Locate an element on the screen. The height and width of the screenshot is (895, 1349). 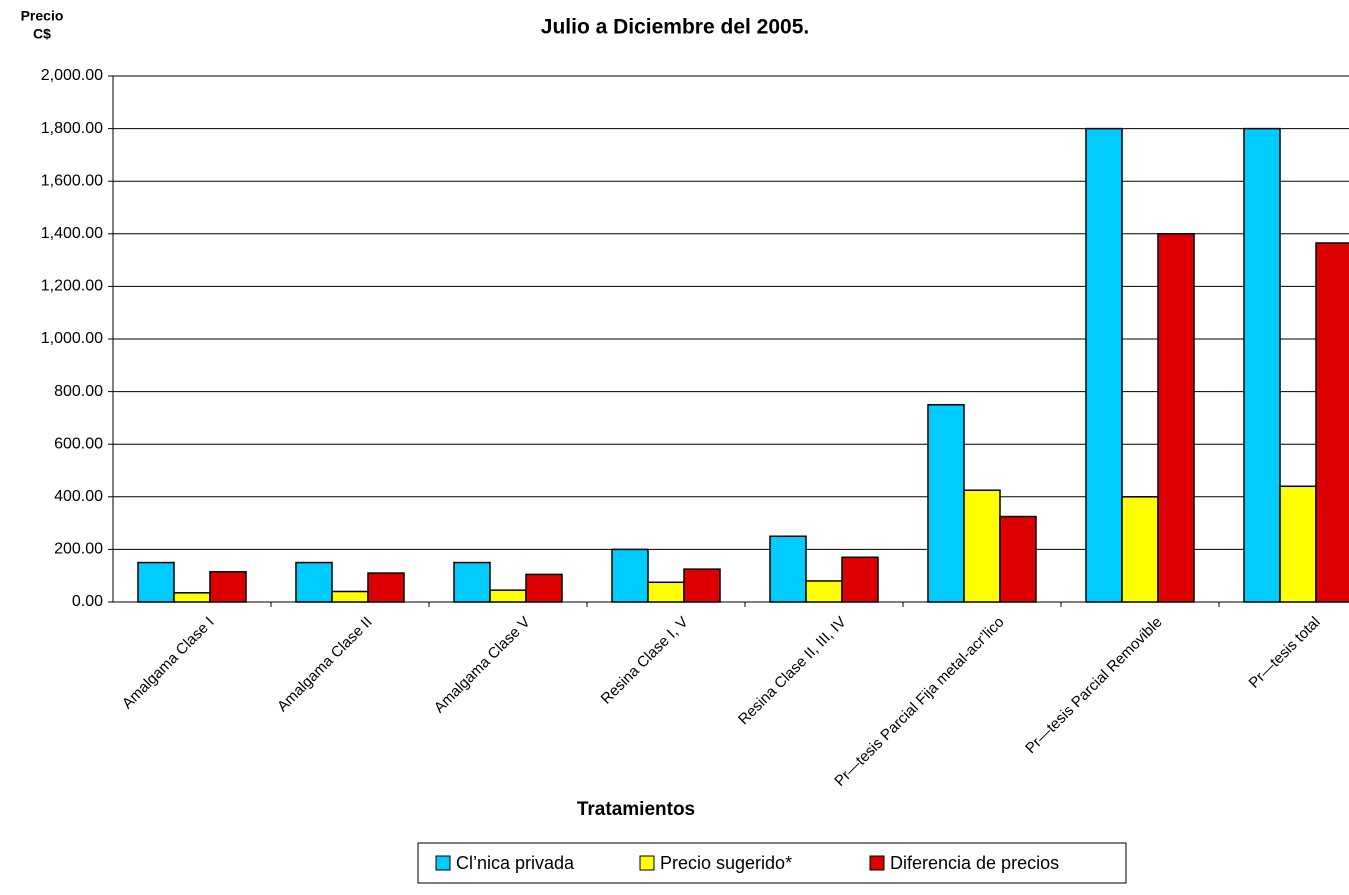
y-tick-label: 1,000.00 is located at coordinates (72, 338).